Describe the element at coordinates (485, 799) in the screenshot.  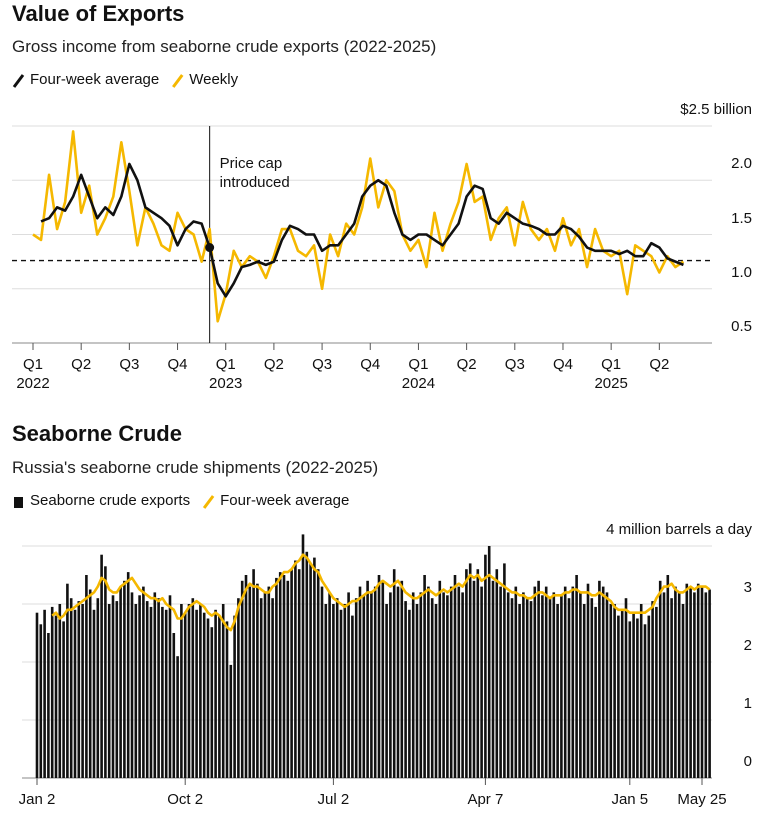
I see `x-tick-label: Apr 7` at that location.